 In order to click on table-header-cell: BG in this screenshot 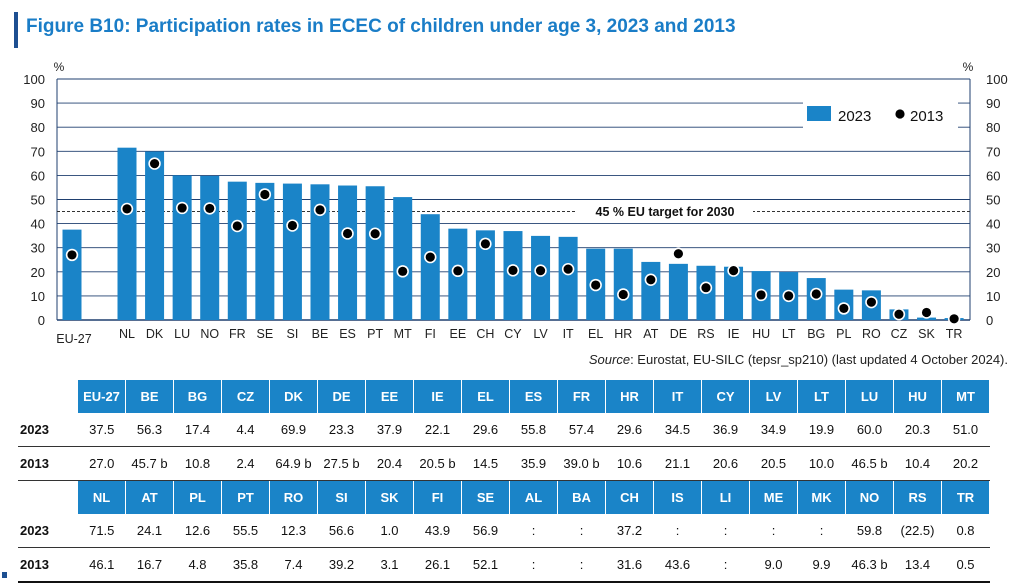, I will do `click(197, 396)`.